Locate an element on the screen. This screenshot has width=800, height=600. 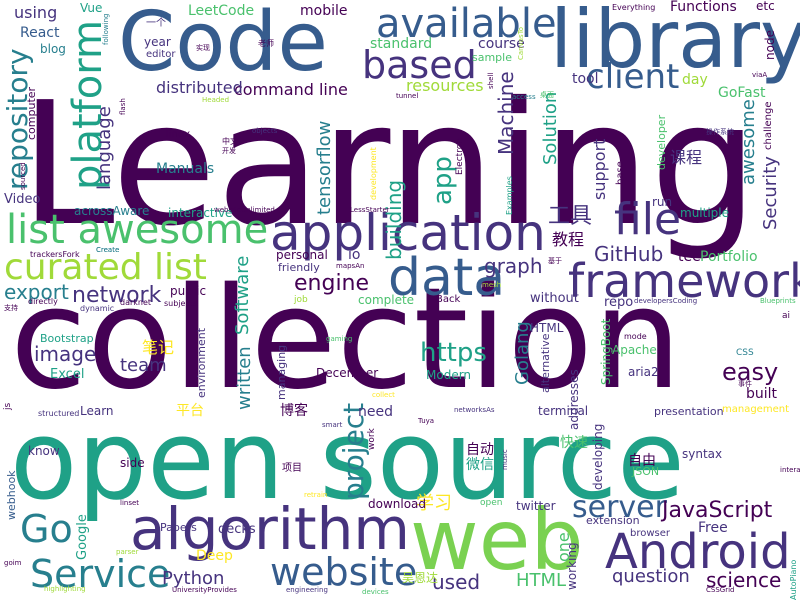
word: side is located at coordinates (132, 463).